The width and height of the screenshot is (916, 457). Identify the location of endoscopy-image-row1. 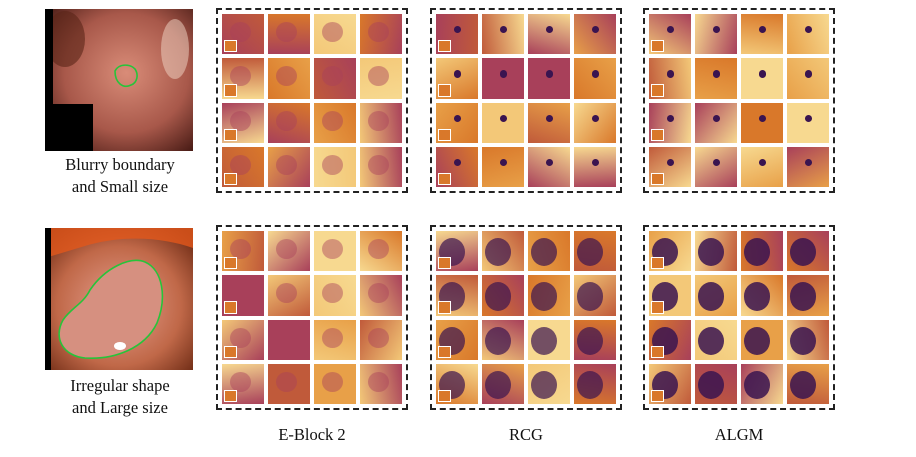
(119, 80).